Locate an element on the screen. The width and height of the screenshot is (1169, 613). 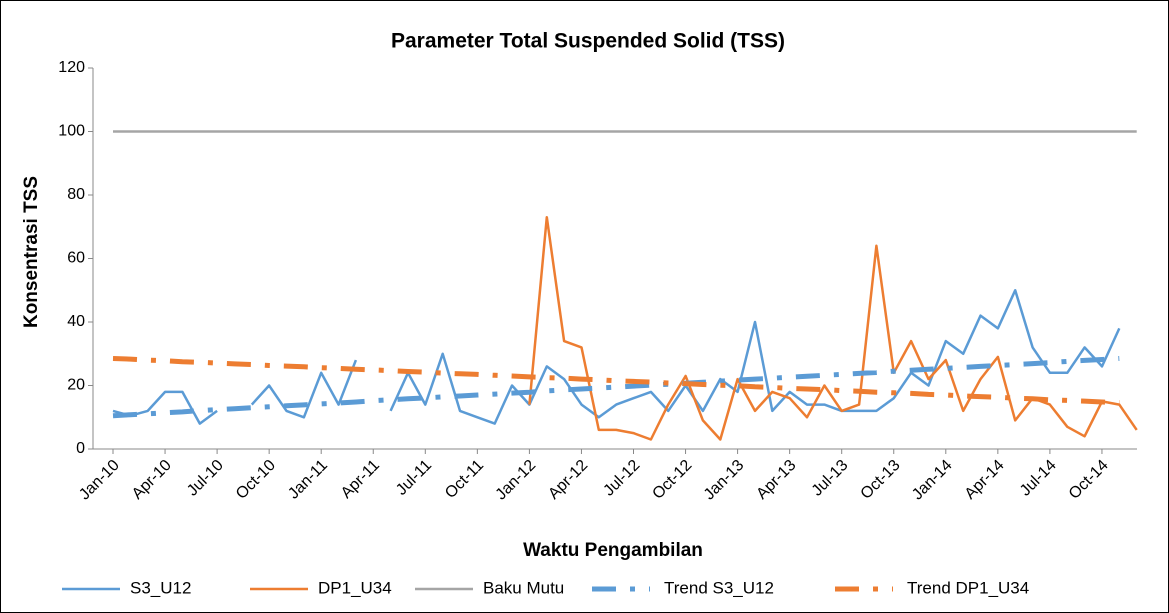
y-tick-label: 60 is located at coordinates (76, 258).